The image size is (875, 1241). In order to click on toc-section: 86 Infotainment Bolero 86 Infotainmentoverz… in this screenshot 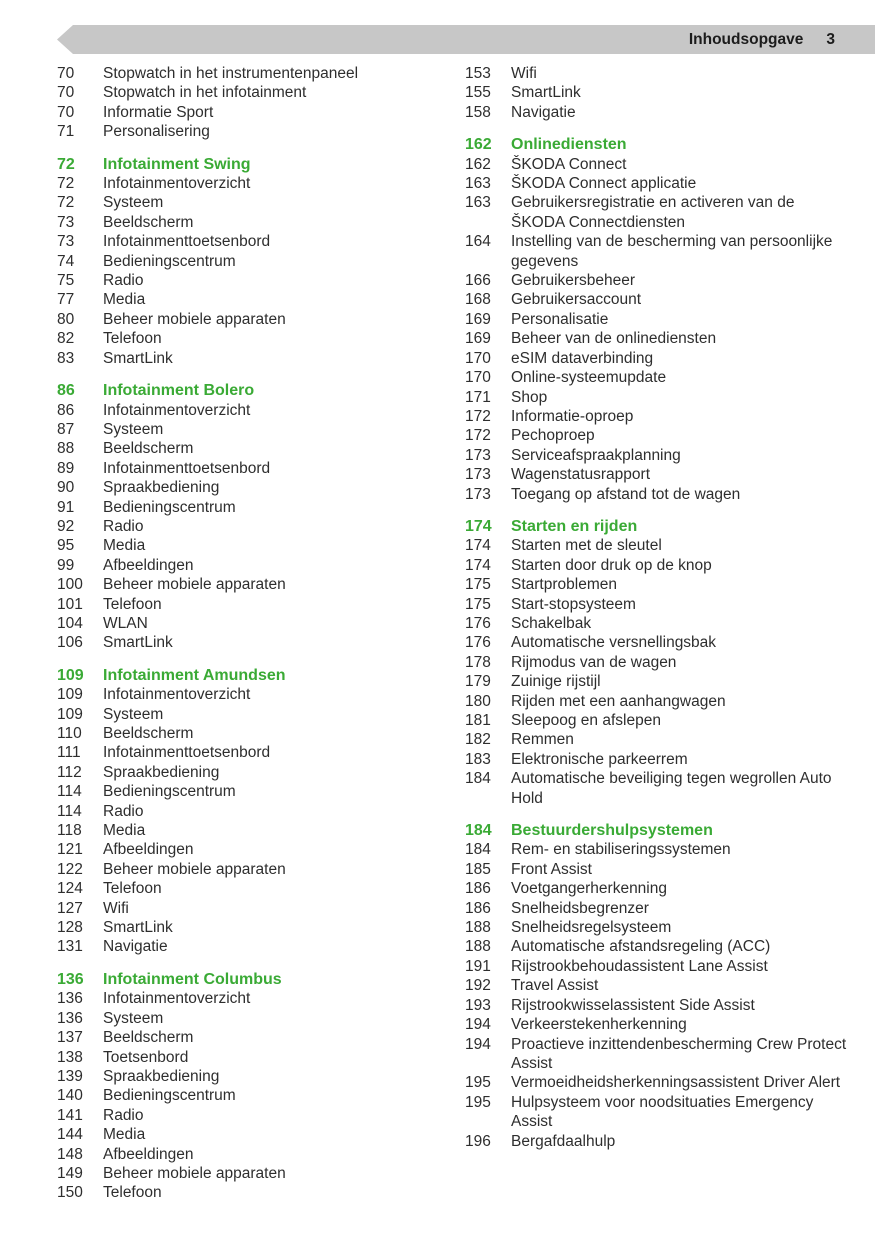, I will do `click(248, 517)`.